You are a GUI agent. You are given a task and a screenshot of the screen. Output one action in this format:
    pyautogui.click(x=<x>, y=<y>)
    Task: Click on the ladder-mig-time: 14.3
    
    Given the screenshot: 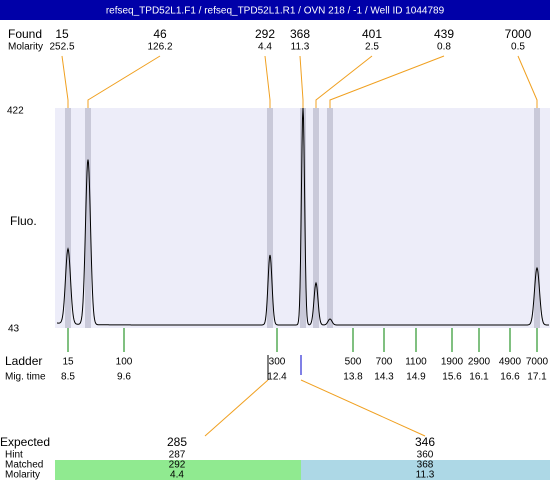 What is the action you would take?
    pyautogui.click(x=384, y=377)
    